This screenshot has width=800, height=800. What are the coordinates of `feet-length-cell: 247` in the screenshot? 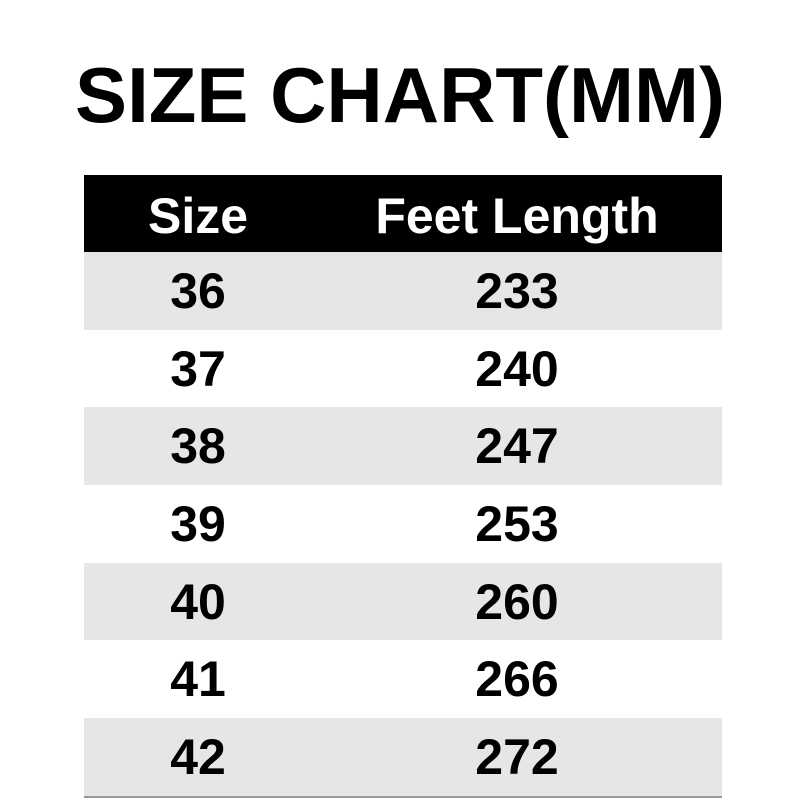 It's located at (517, 446).